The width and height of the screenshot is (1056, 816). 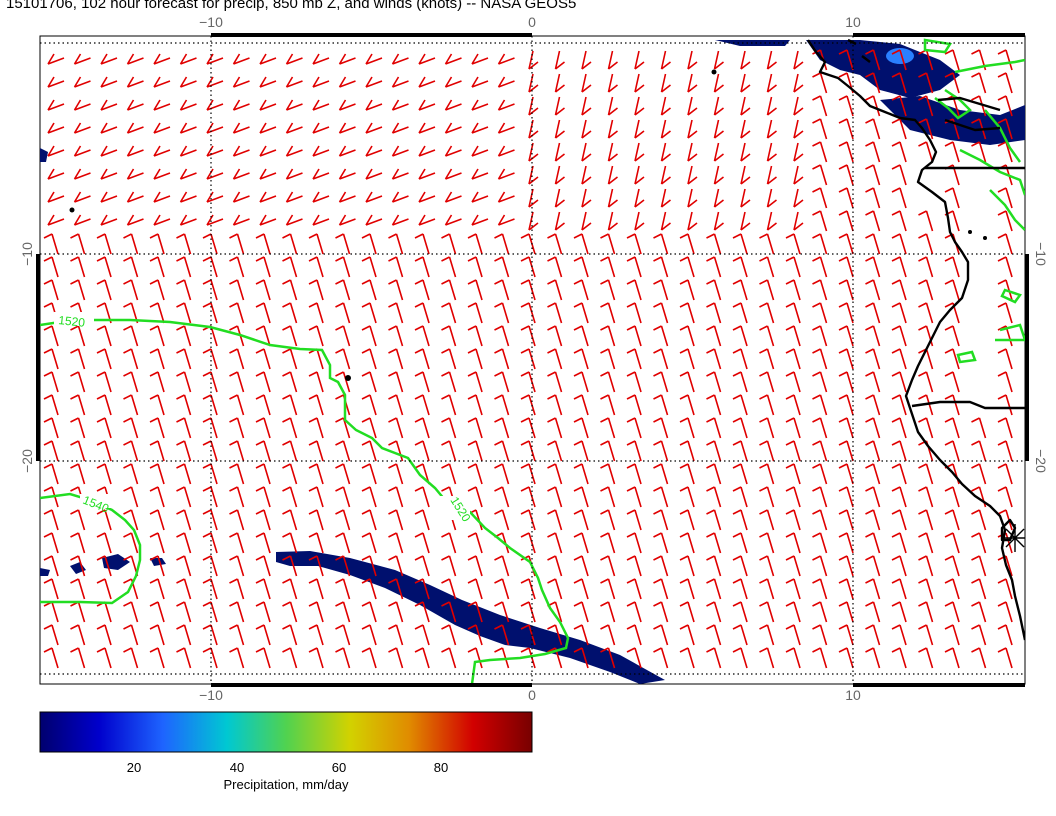 What do you see at coordinates (116, 562) in the screenshot?
I see `precip-w-spot2` at bounding box center [116, 562].